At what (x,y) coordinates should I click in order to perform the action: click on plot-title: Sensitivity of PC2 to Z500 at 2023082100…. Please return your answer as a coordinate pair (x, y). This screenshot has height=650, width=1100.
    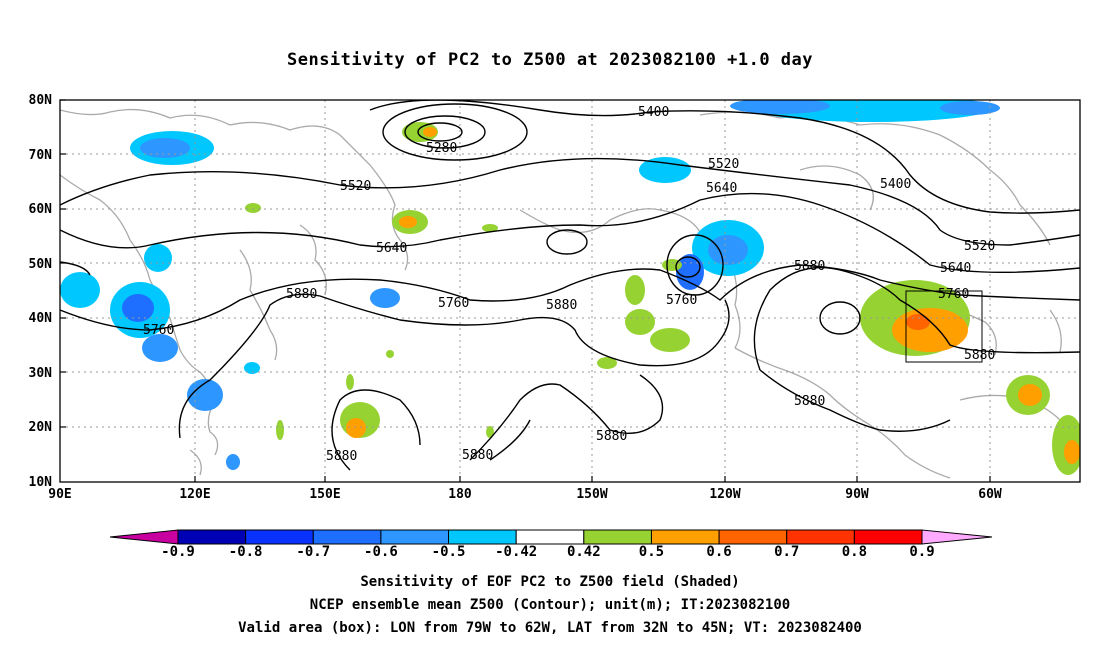
    Looking at the image, I should click on (549, 60).